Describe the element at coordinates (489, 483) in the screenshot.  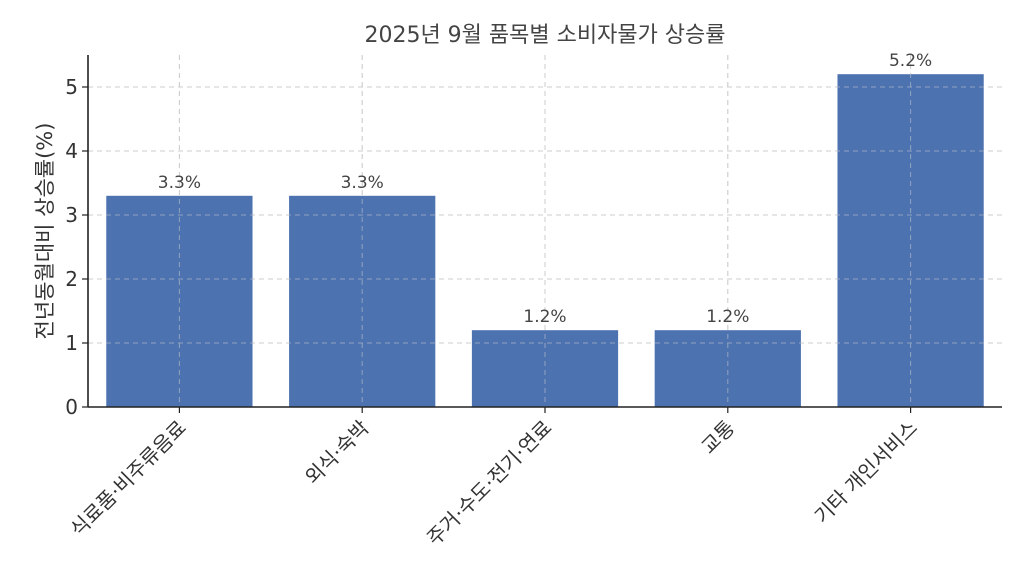
I see `x-tick-label-3: 주거·수도·전기·연료` at that location.